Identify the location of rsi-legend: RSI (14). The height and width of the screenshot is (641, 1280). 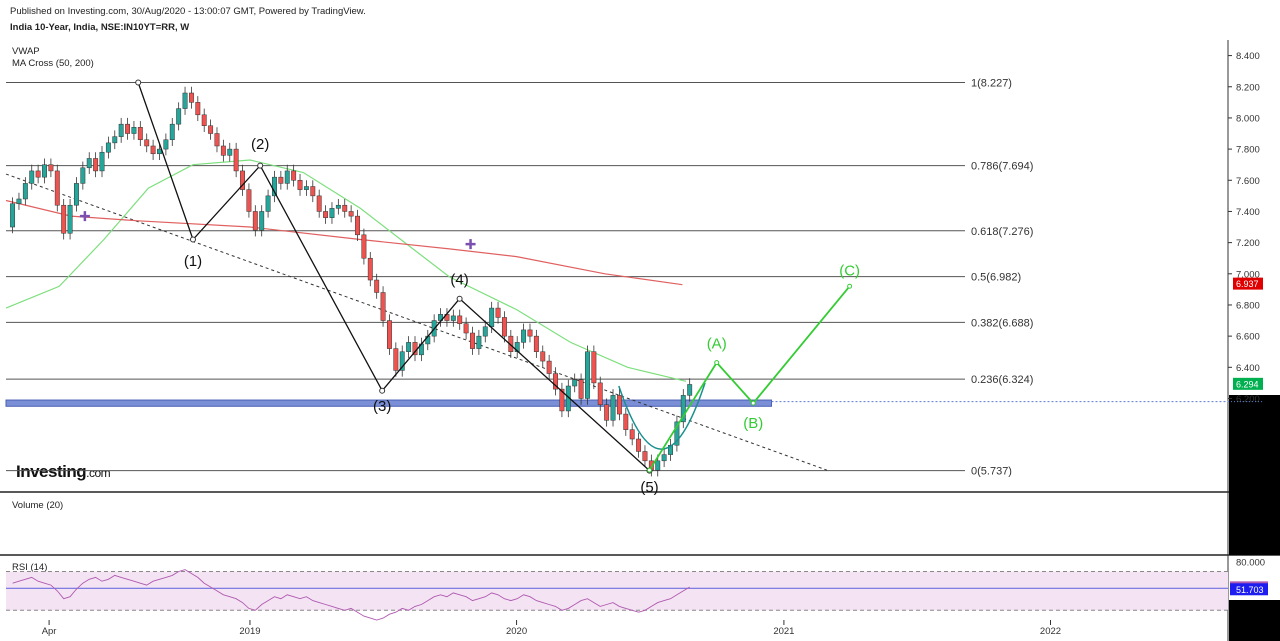
(30, 567).